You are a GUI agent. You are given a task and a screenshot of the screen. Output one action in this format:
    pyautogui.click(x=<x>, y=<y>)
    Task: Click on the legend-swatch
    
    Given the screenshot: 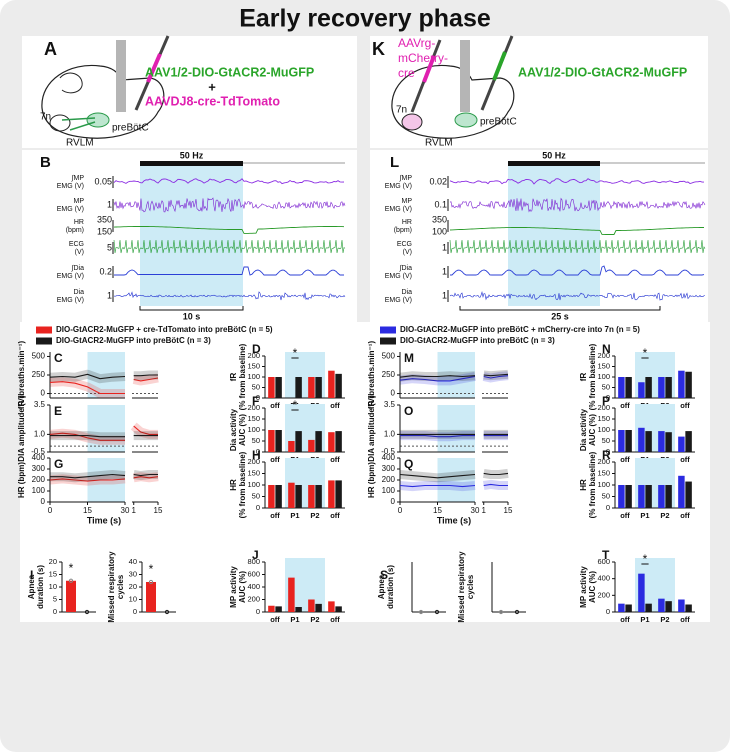 What is the action you would take?
    pyautogui.click(x=388, y=330)
    